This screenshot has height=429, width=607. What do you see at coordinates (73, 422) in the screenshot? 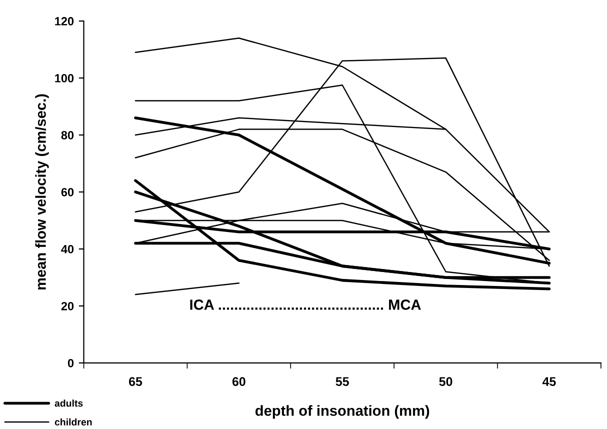
I see `legend-label: children` at bounding box center [73, 422].